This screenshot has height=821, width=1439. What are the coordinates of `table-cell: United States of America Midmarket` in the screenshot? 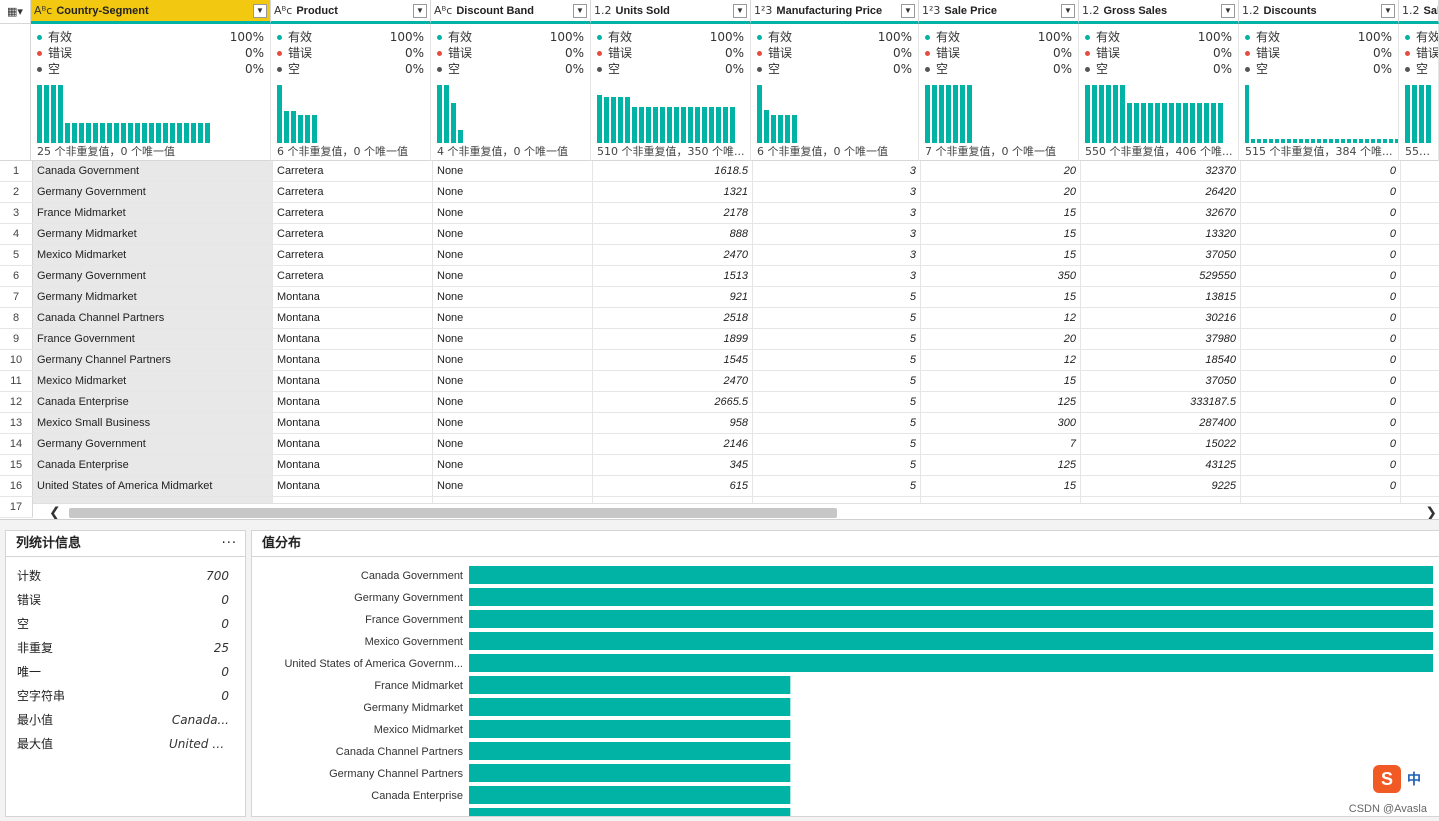 It's located at (153, 486).